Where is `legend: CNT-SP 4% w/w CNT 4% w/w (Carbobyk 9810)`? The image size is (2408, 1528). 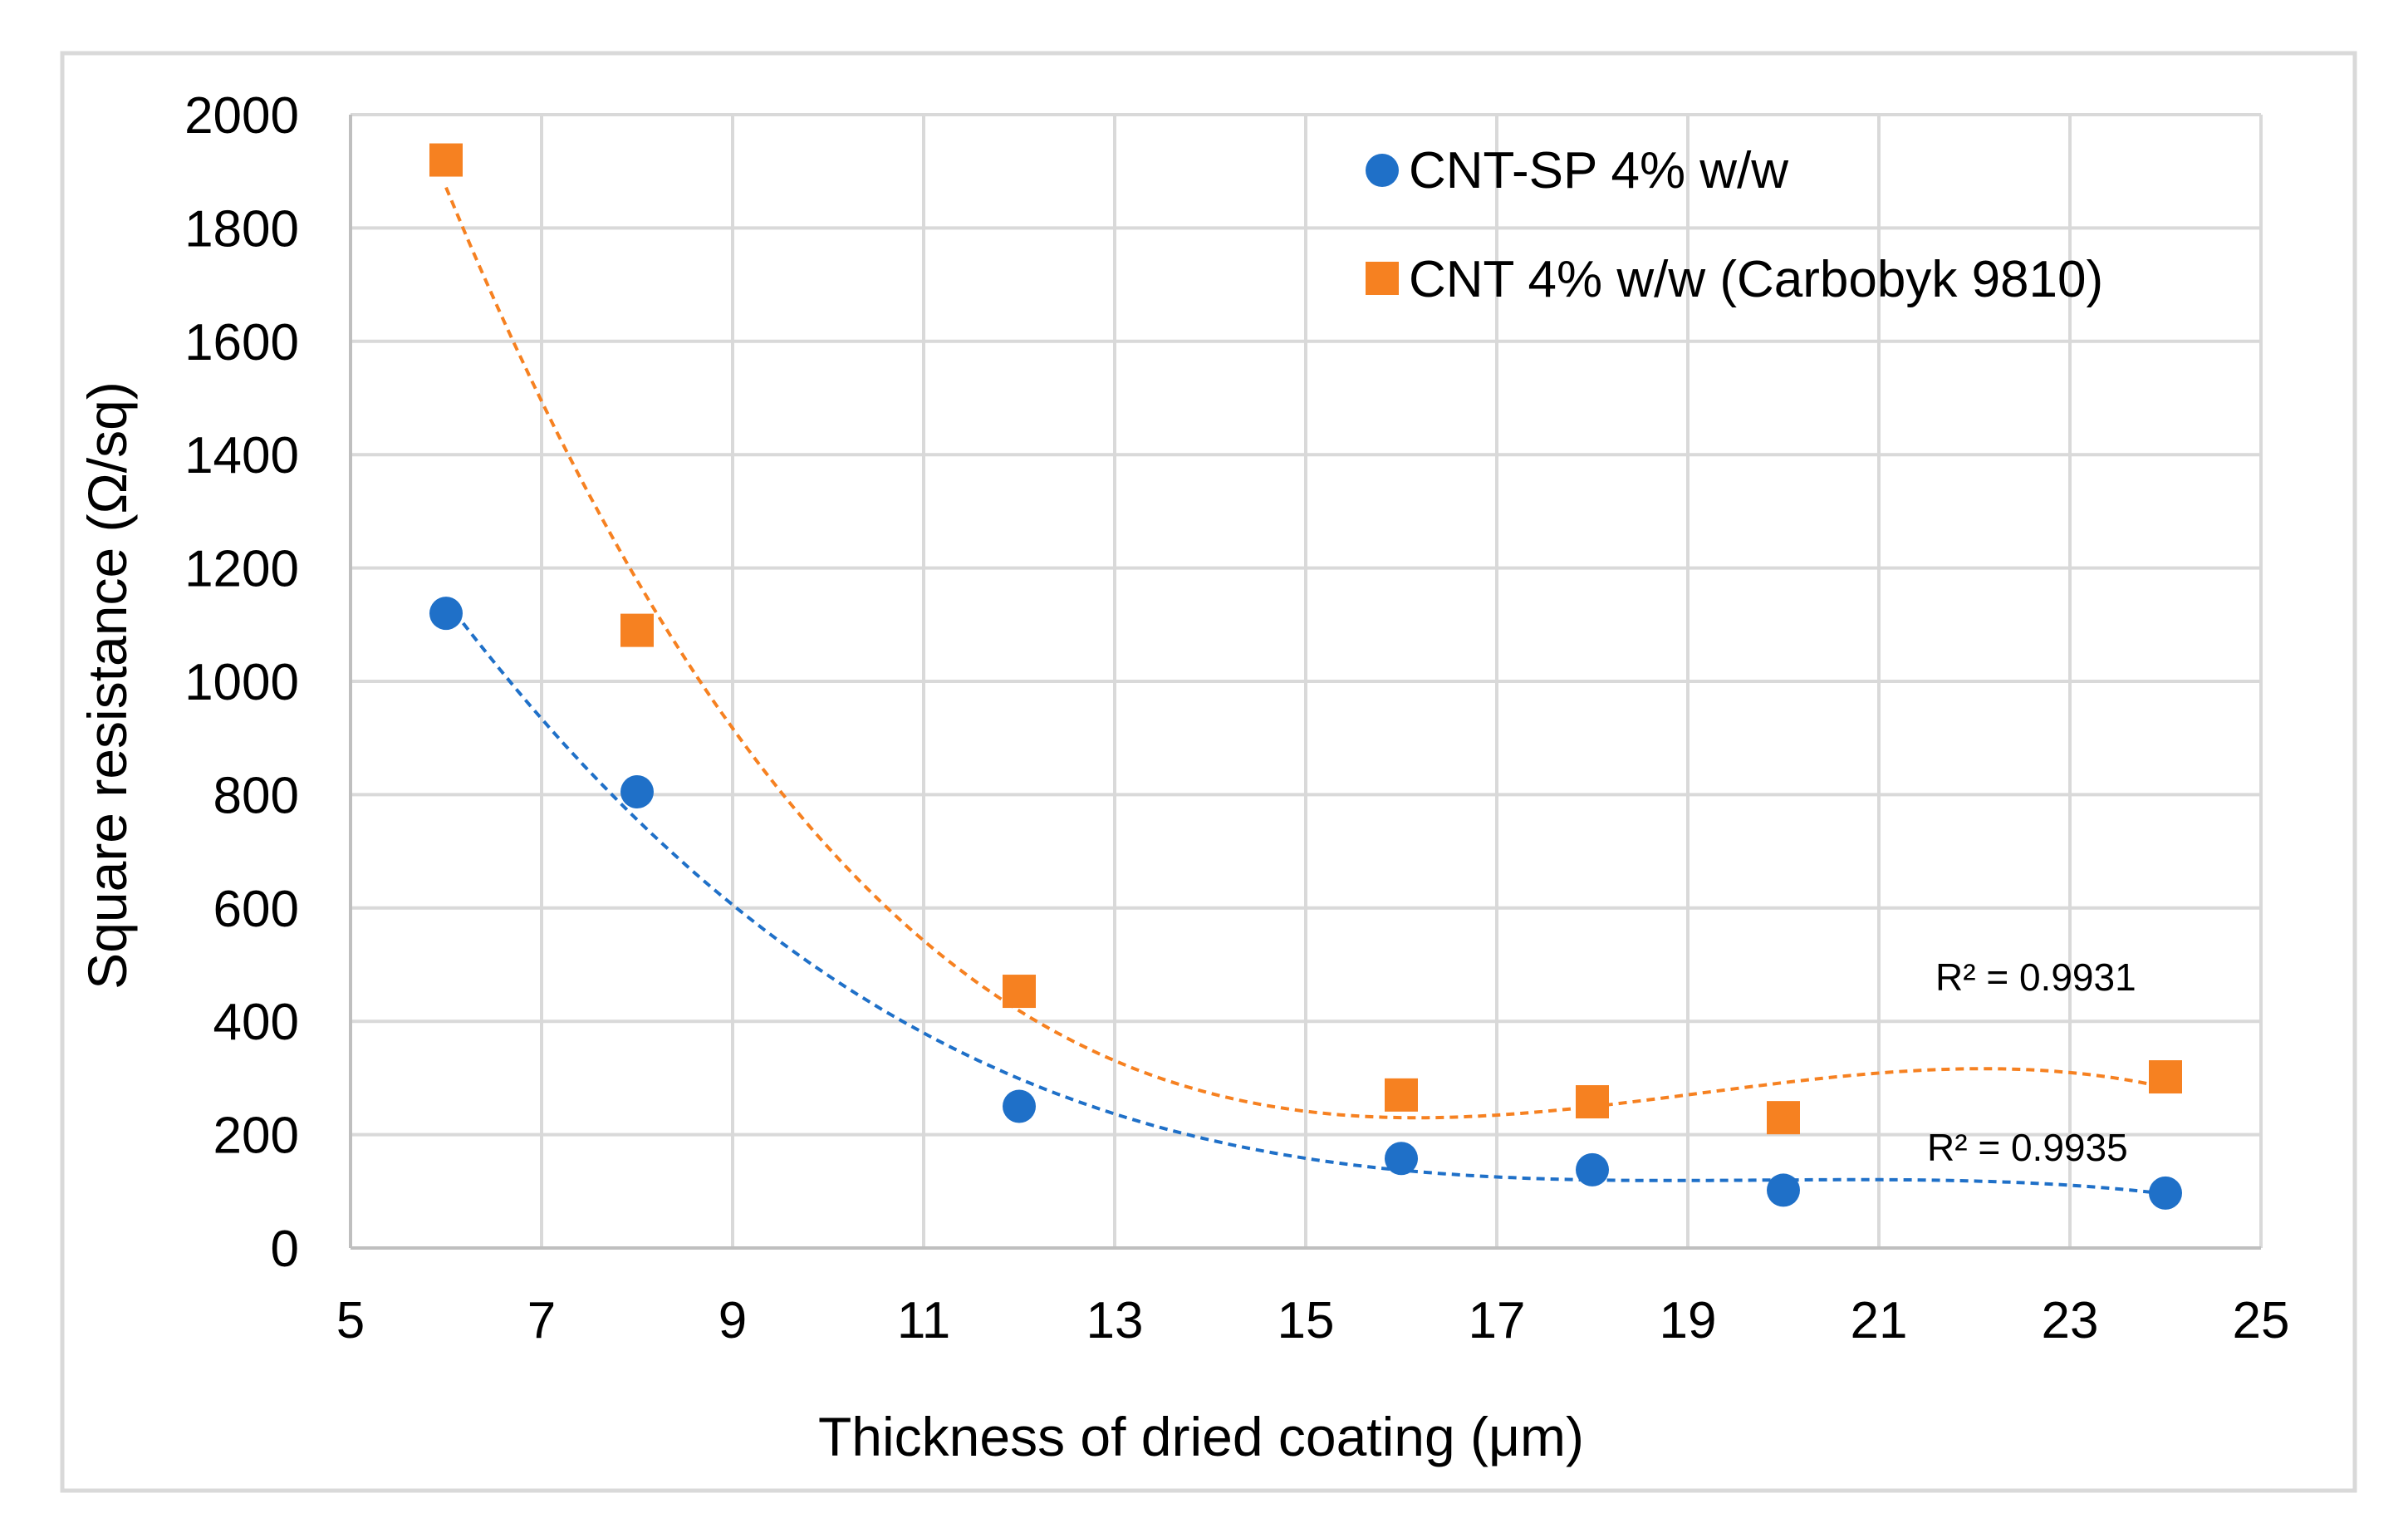 legend: CNT-SP 4% w/w CNT 4% w/w (Carbobyk 9810) is located at coordinates (1735, 225).